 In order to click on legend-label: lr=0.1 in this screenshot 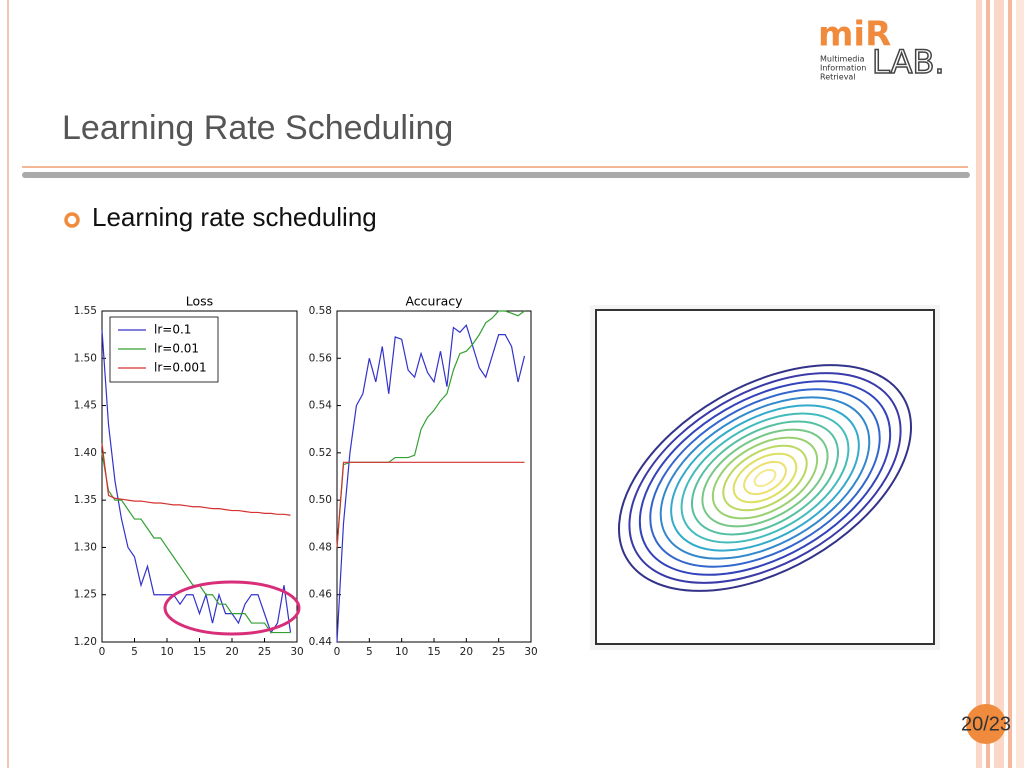, I will do `click(172, 330)`.